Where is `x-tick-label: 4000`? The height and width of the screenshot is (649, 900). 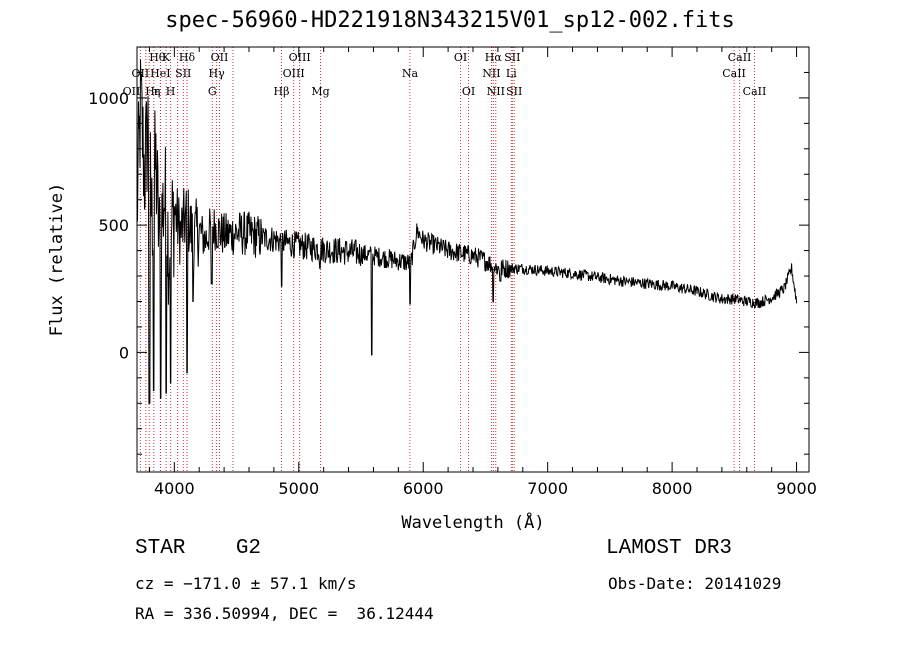 x-tick-label: 4000 is located at coordinates (174, 488).